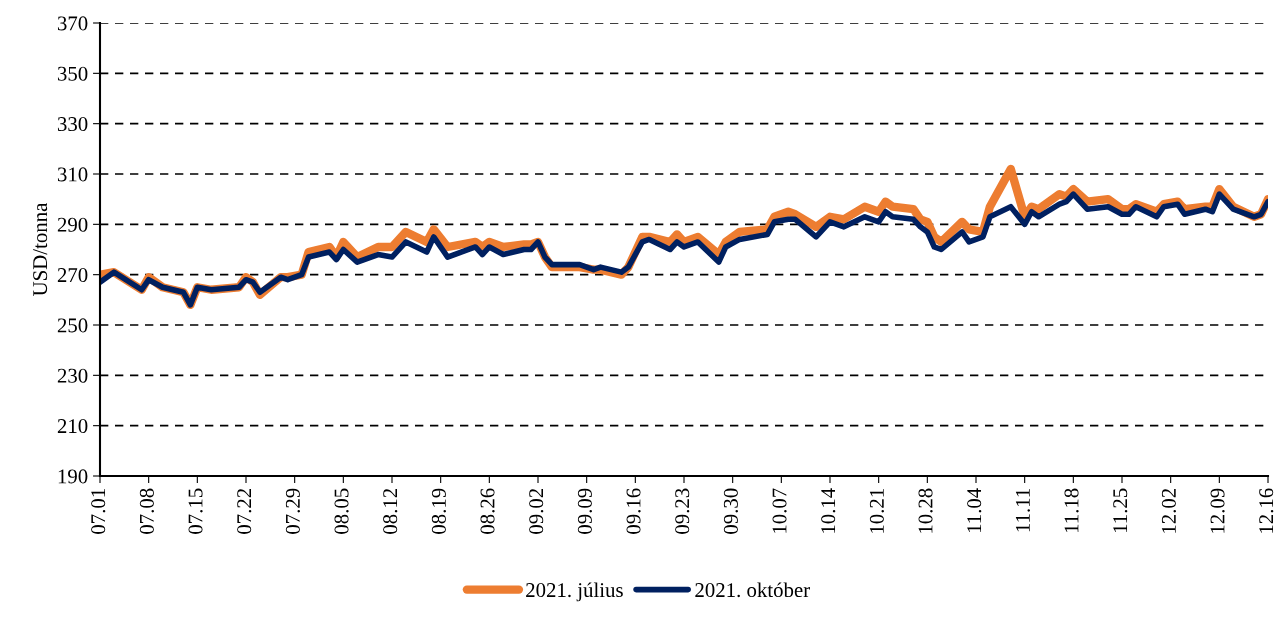 The width and height of the screenshot is (1277, 617). Describe the element at coordinates (682, 511) in the screenshot. I see `x-tick-label: 09.23` at that location.